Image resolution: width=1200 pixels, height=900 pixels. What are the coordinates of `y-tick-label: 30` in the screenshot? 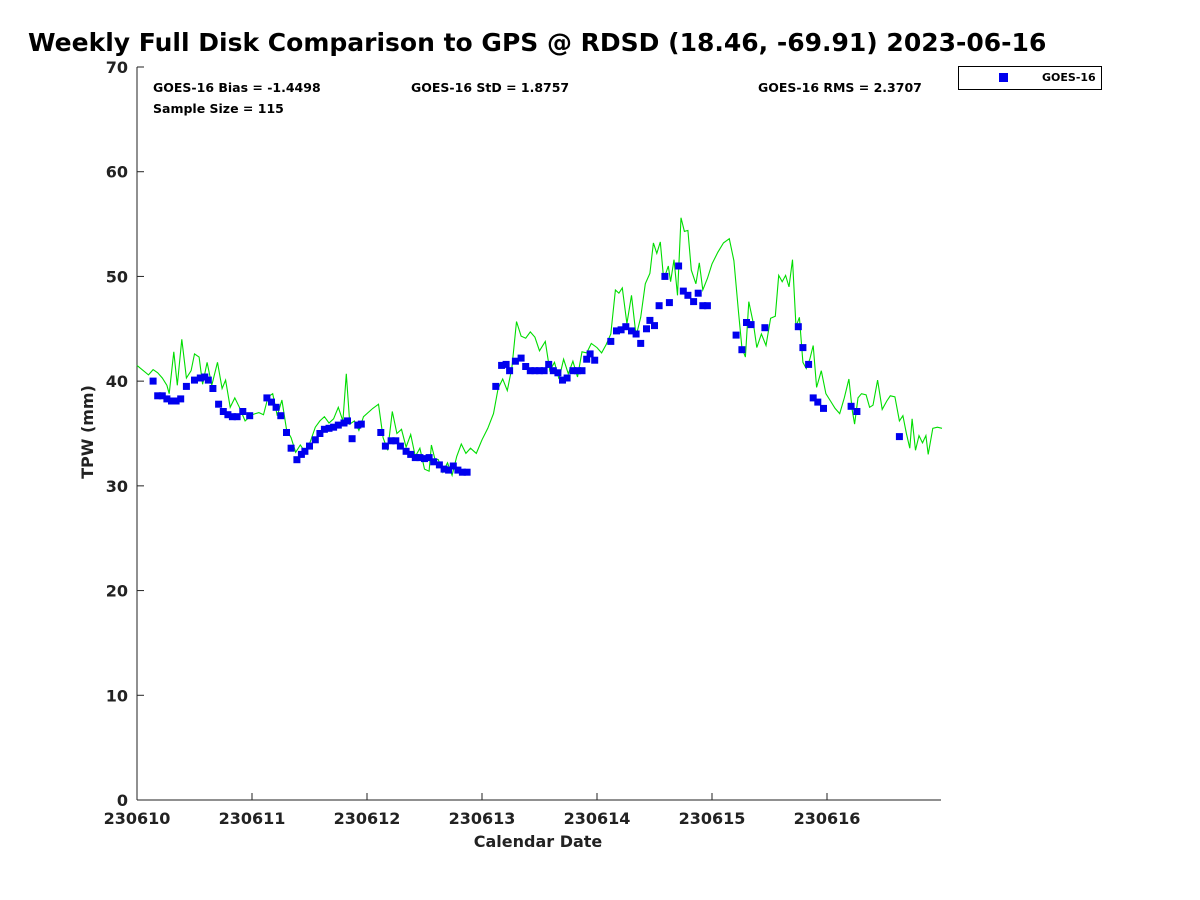 It's located at (117, 486).